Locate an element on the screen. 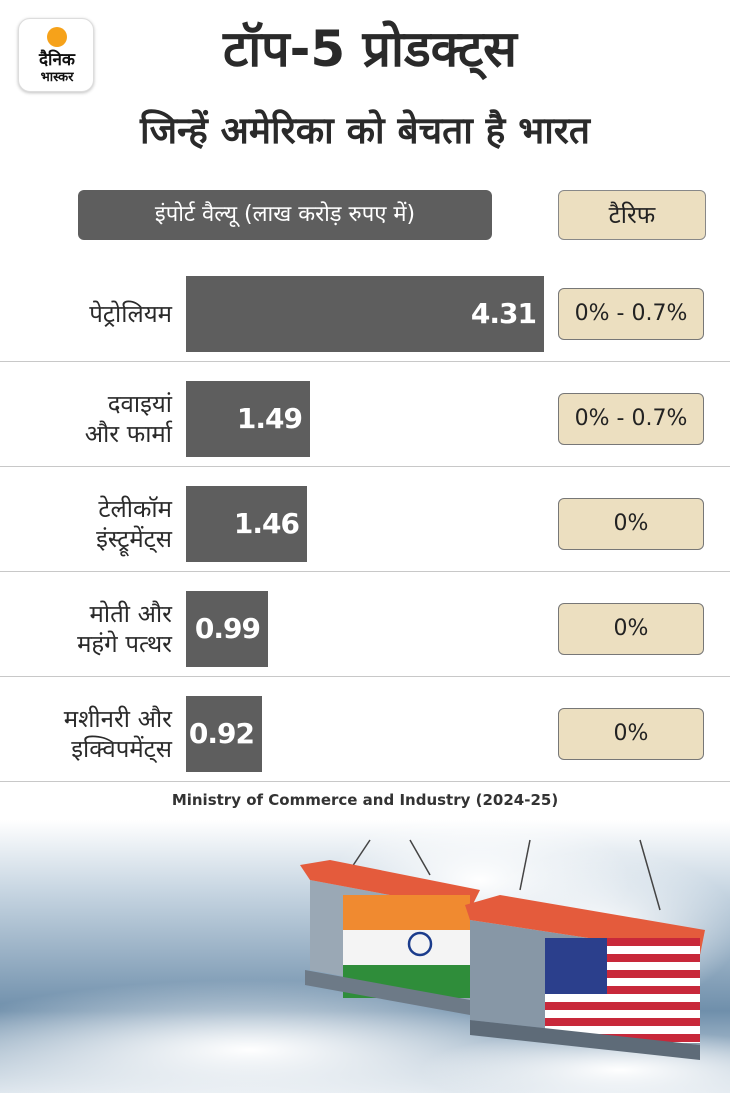  category-label: दवाइयां और फार्मा is located at coordinates (91, 419).